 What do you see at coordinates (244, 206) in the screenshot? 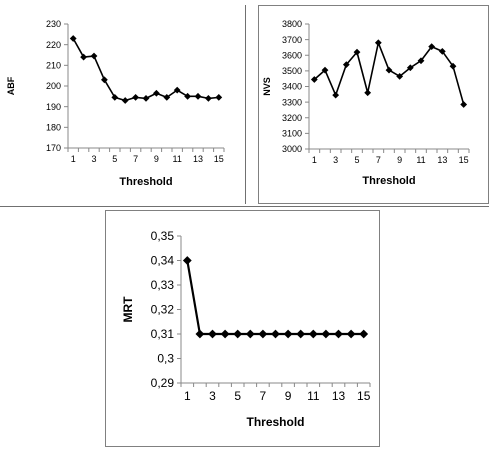
I see `horizontal-separator` at bounding box center [244, 206].